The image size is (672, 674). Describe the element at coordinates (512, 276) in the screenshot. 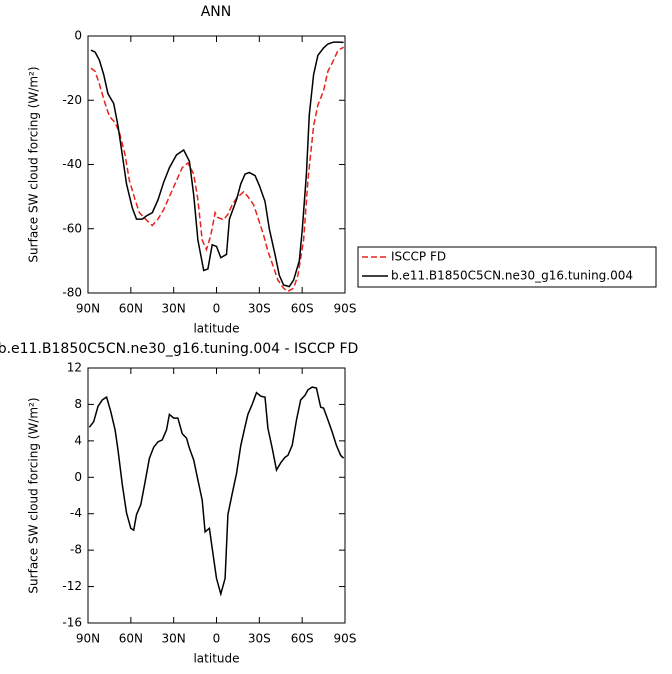

I see `legend-label: b.e11.B1850C5CN.ne30_g16.tuning.004` at that location.